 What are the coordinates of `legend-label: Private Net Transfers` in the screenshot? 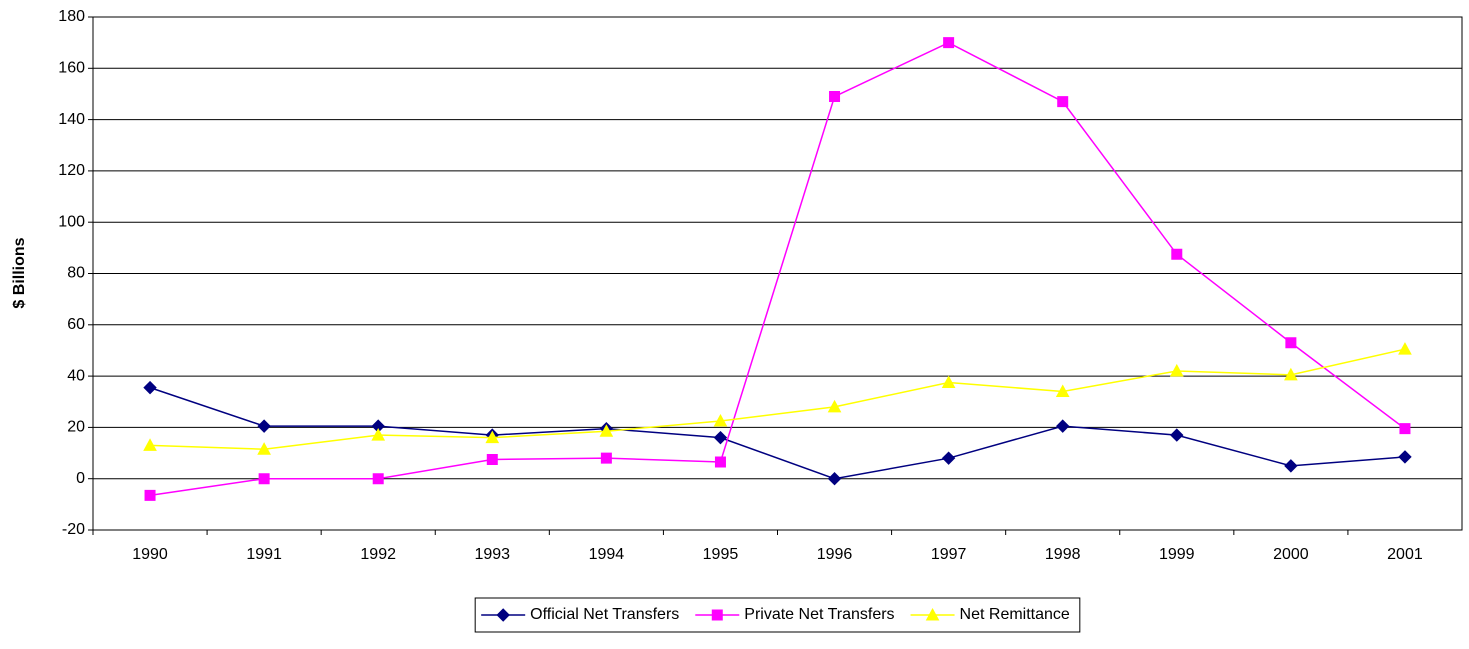 It's located at (819, 614).